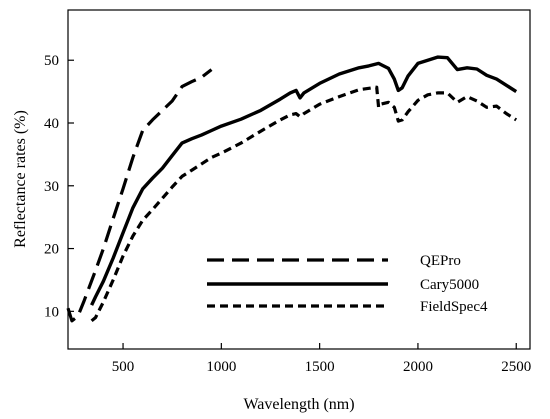 The image size is (550, 419). What do you see at coordinates (449, 285) in the screenshot?
I see `legend-label-cary5000: Cary5000` at bounding box center [449, 285].